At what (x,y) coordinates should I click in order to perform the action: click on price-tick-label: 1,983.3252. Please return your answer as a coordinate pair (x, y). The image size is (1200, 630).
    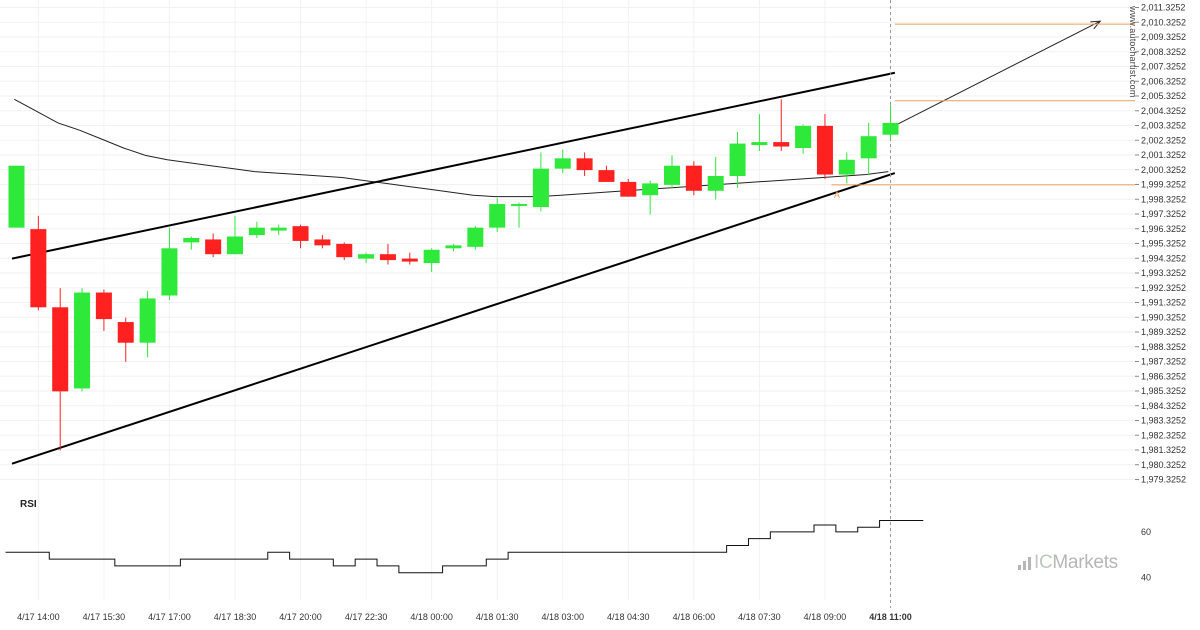
    Looking at the image, I should click on (1163, 421).